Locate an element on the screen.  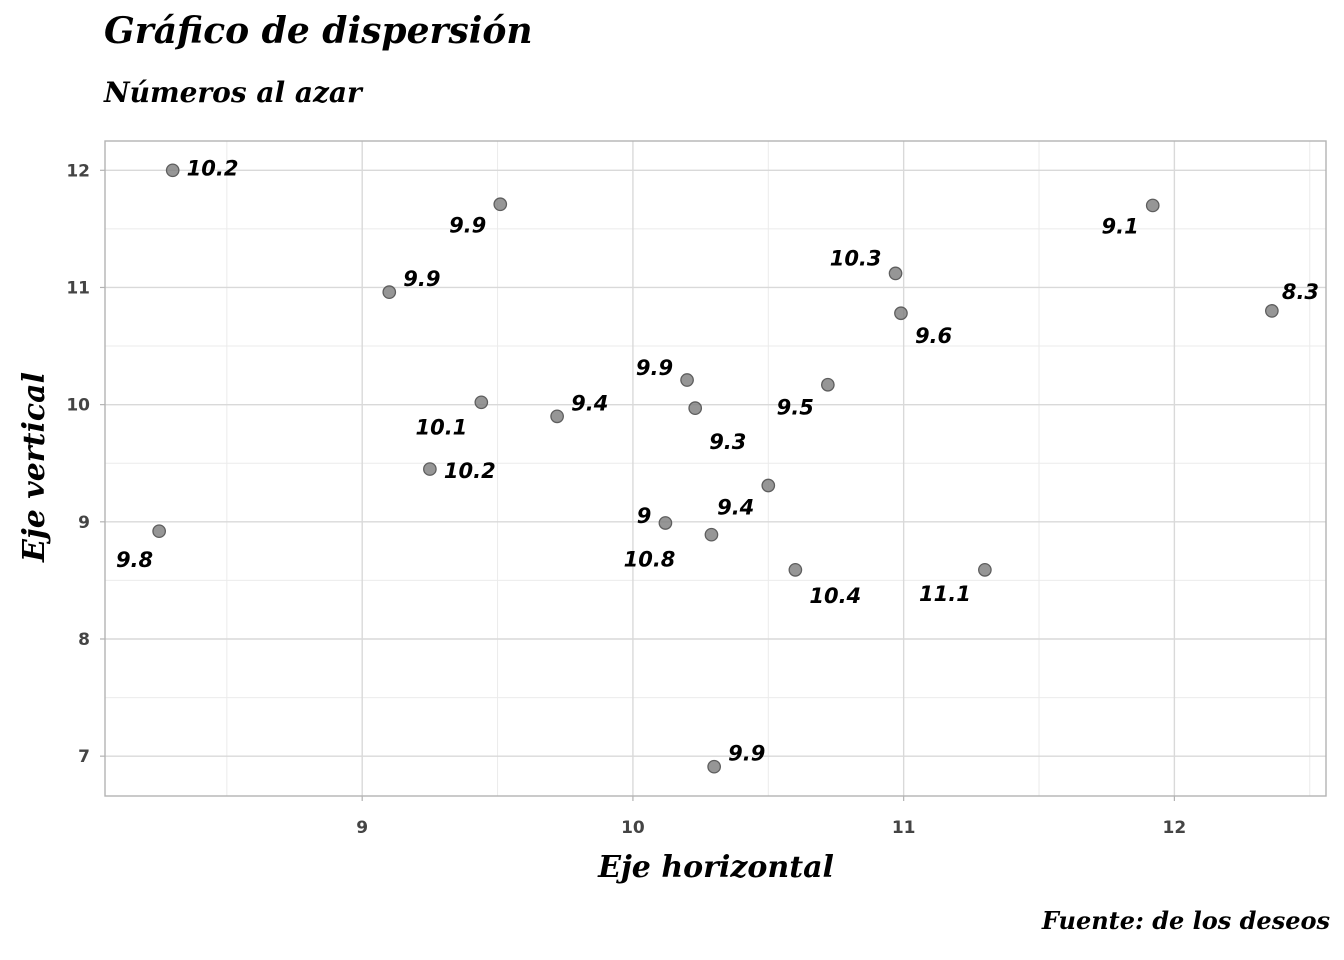
point-label: 9.3 is located at coordinates (727, 442).